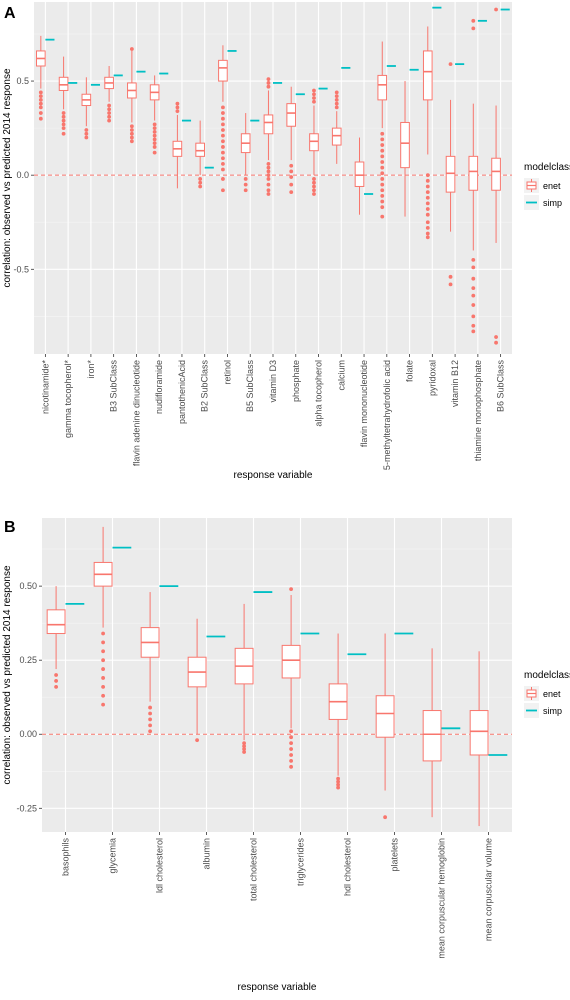  What do you see at coordinates (45, 387) in the screenshot?
I see `x-tick-label: nicotinamide*` at bounding box center [45, 387].